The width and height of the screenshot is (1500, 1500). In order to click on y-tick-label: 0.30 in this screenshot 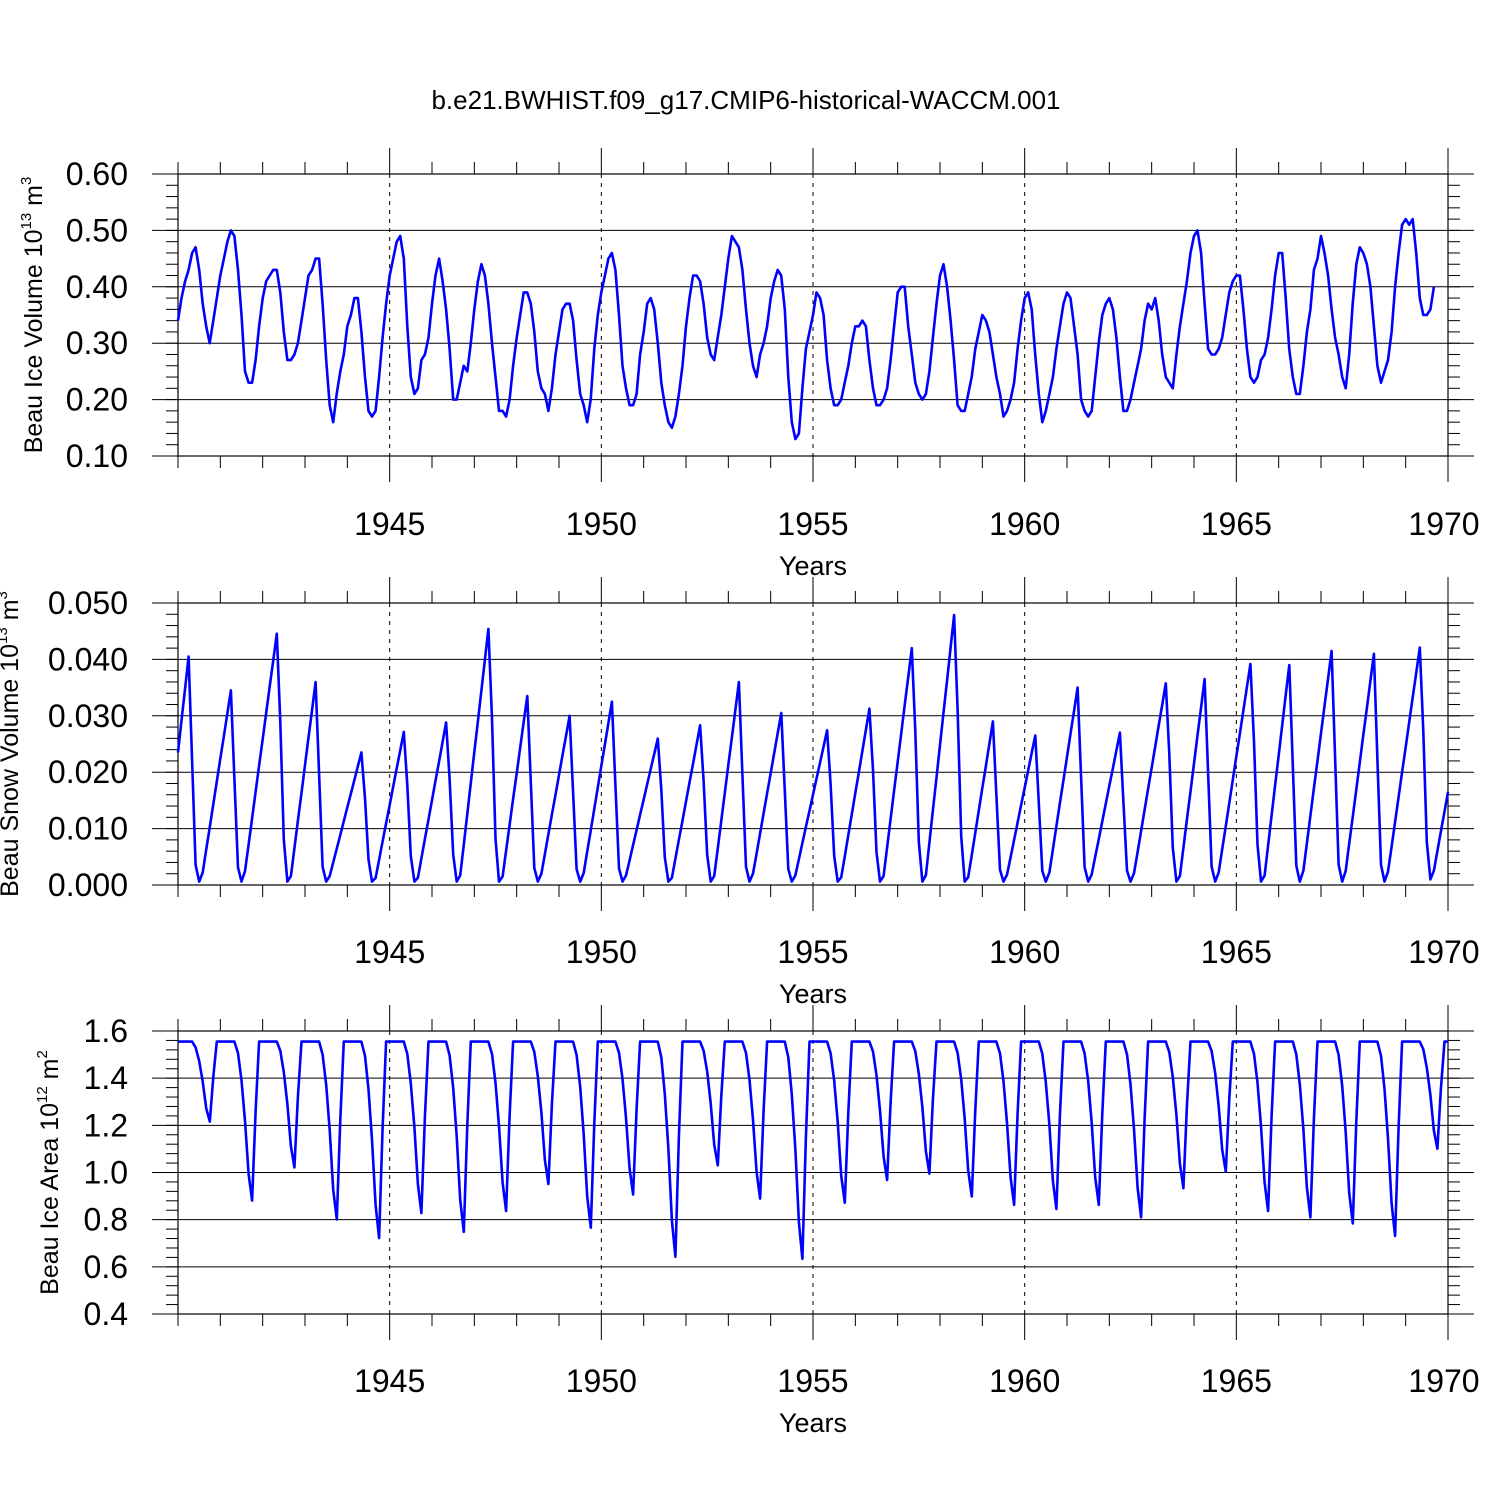, I will do `click(97, 343)`.